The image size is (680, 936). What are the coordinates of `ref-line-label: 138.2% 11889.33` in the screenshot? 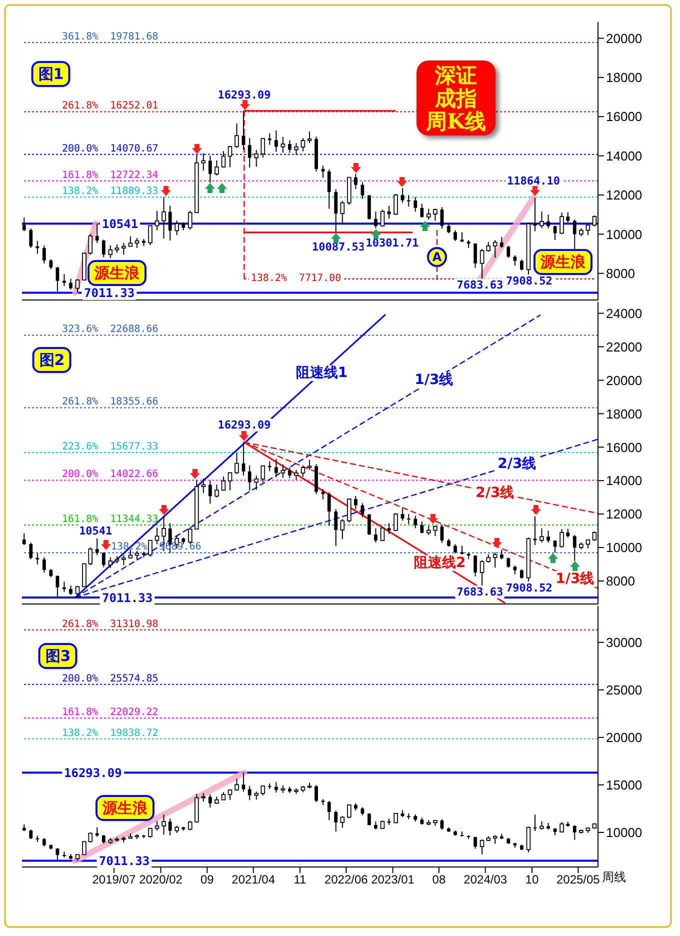 It's located at (110, 192).